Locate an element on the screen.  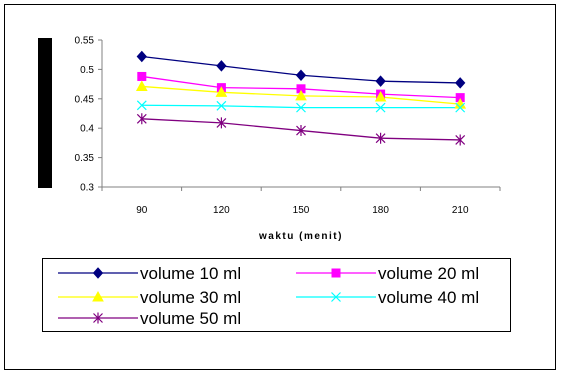
left-black-bar is located at coordinates (45, 113).